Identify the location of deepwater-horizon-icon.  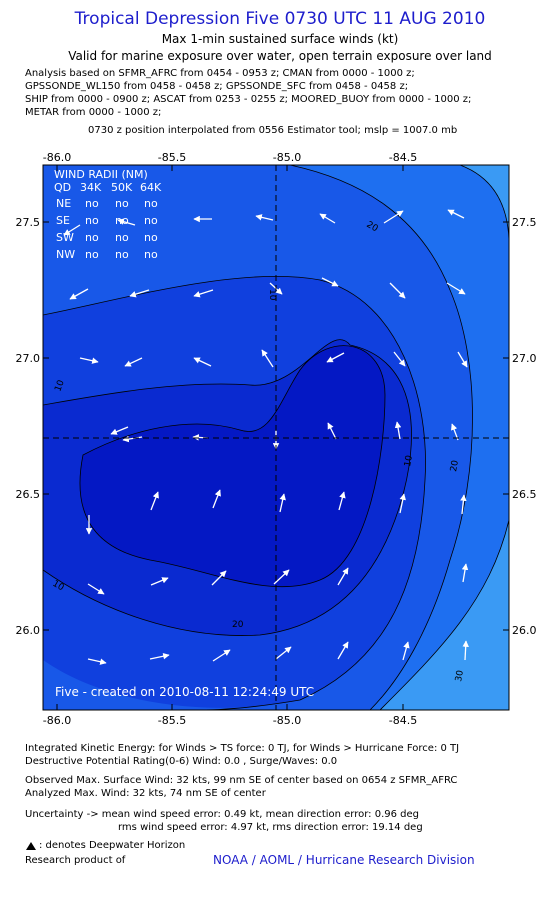
(31, 846).